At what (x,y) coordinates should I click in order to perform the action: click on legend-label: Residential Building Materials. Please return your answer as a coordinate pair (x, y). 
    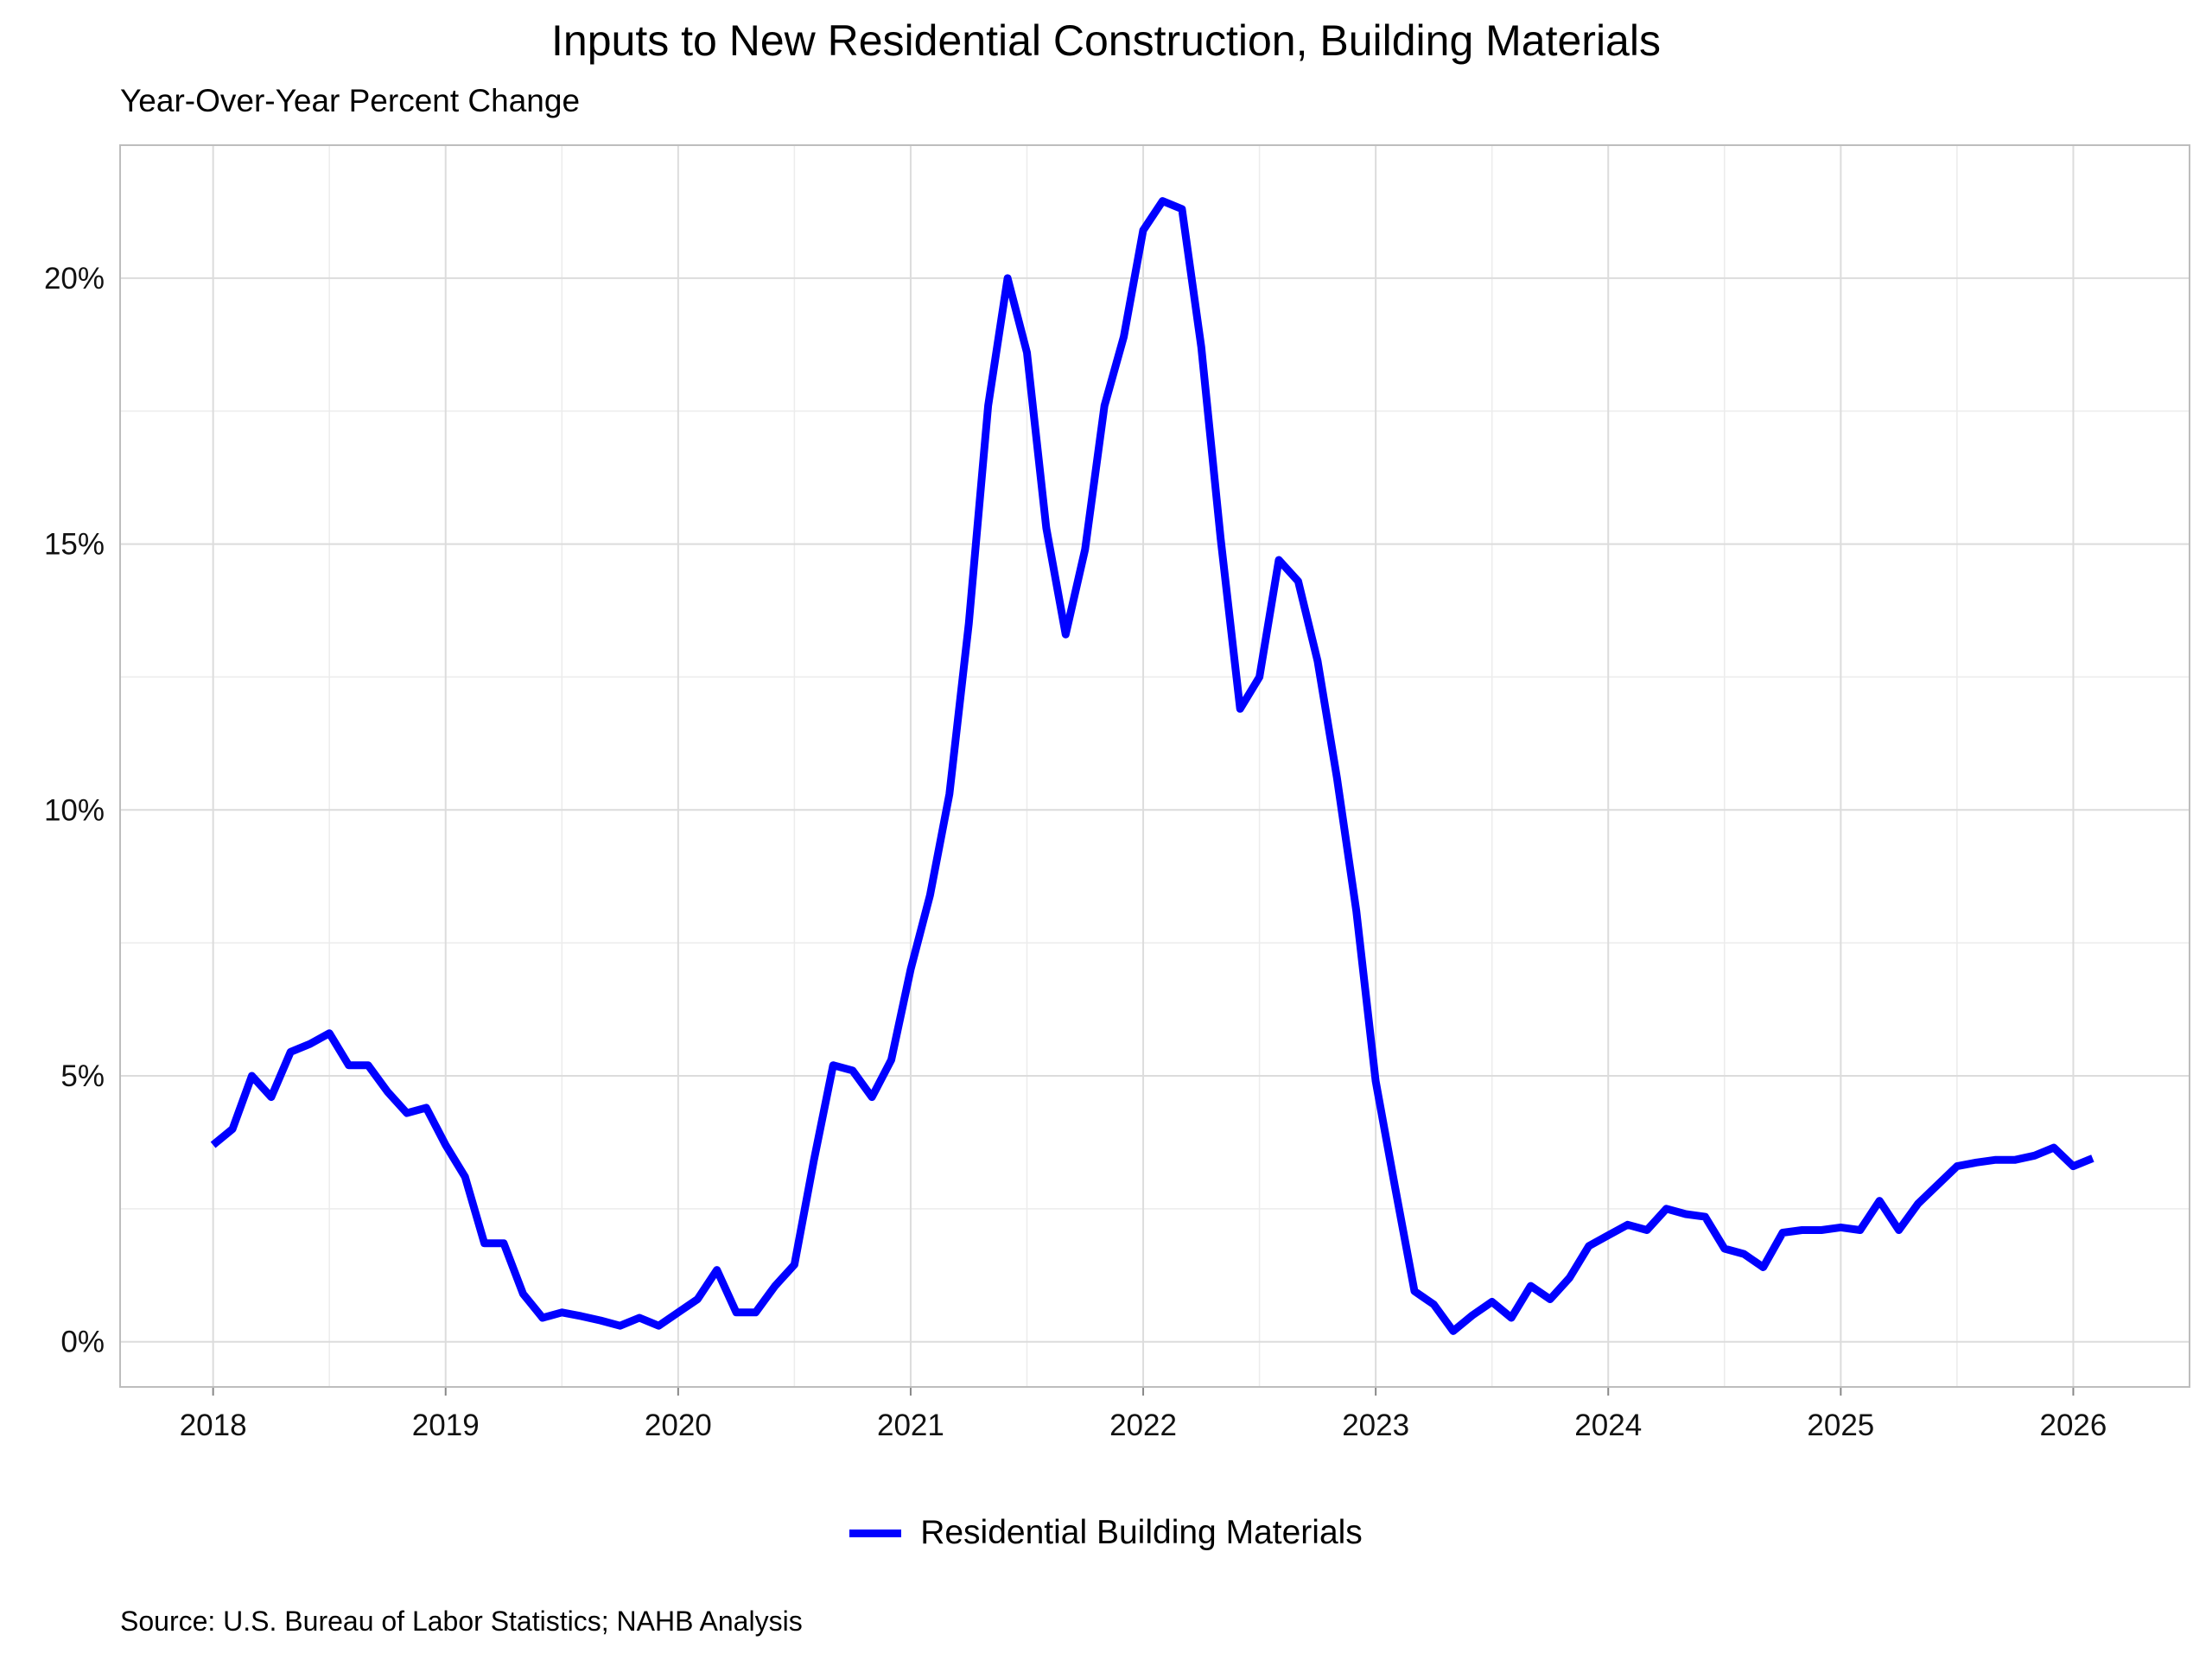
    Looking at the image, I should click on (1141, 1532).